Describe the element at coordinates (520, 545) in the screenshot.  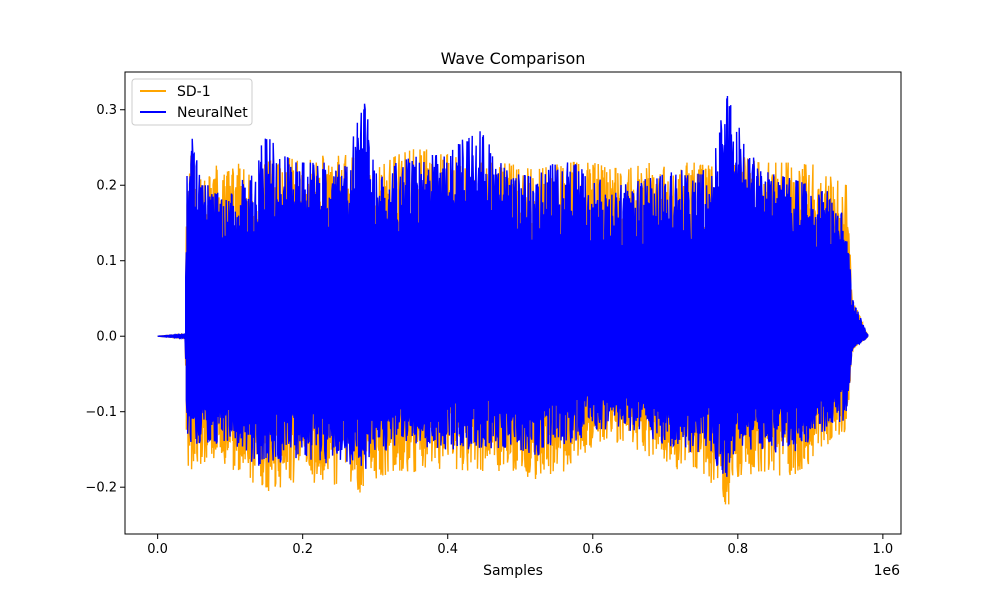
I see `x-axis: 0.0 0.2 0.4 0.6 0.8 1.0` at that location.